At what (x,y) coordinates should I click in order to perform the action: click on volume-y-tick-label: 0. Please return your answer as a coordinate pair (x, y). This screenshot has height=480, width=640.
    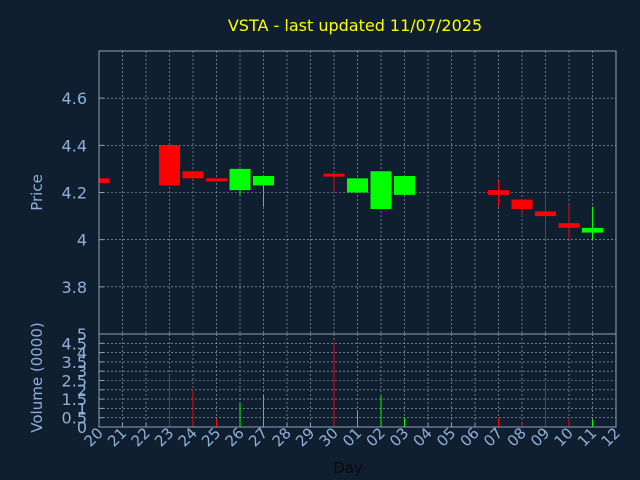
    Looking at the image, I should click on (82, 427).